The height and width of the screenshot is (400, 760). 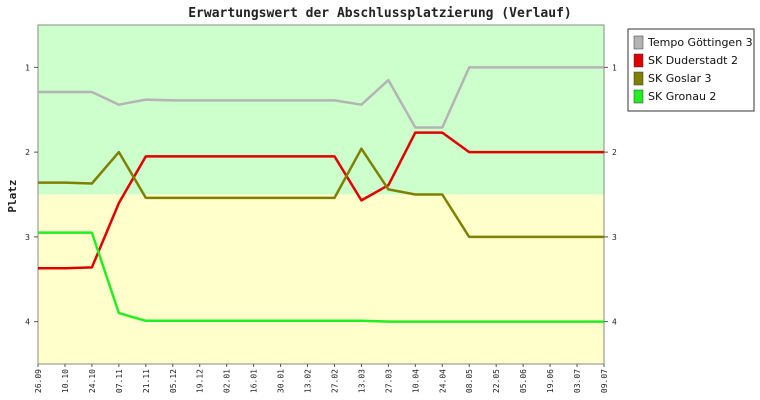 What do you see at coordinates (27, 67) in the screenshot?
I see `y-tick-label-left: 1` at bounding box center [27, 67].